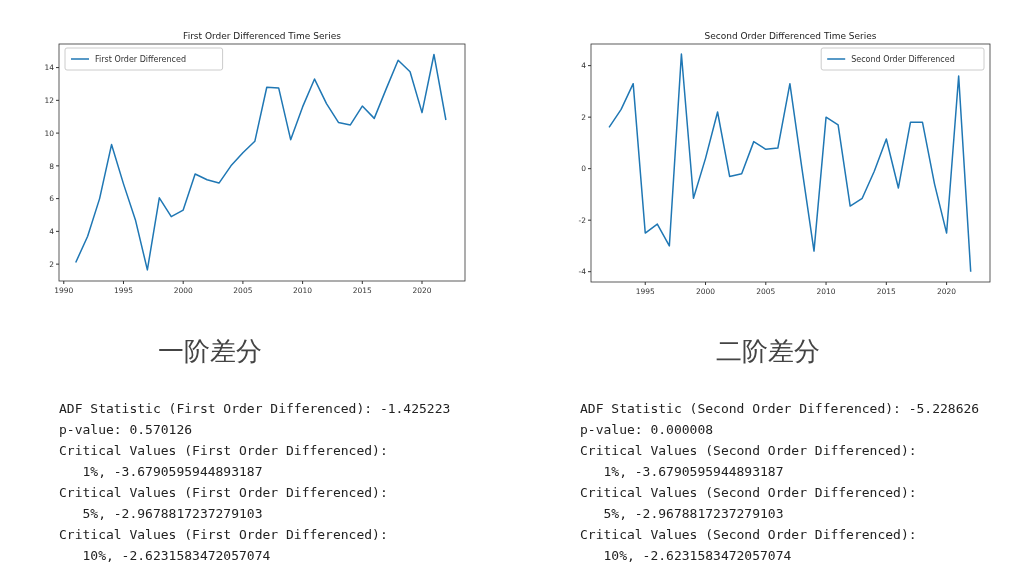 The image size is (1027, 581). Describe the element at coordinates (780, 408) in the screenshot. I see `text: ADF Statistic (Second Order Differenced): -5.228626` at that location.